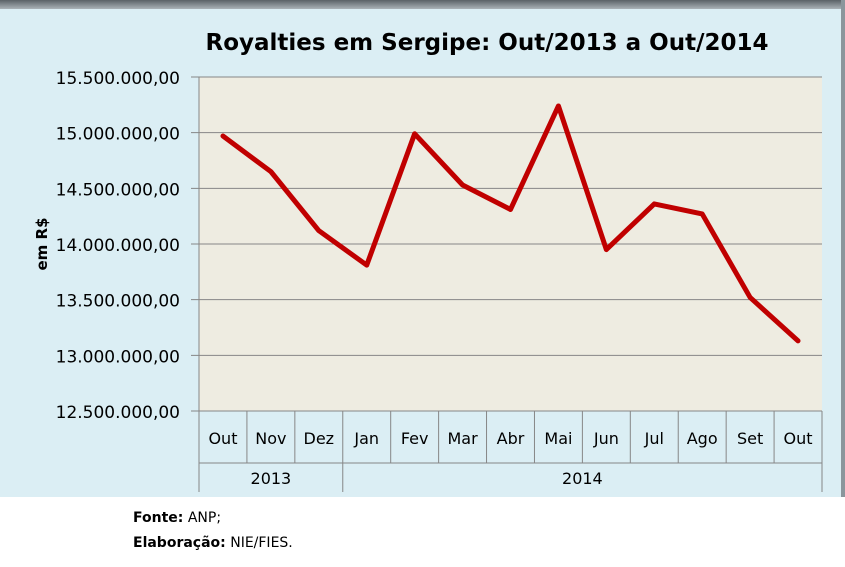 This screenshot has width=845, height=567. Describe the element at coordinates (118, 79) in the screenshot. I see `y-tick-label: 15.500.000,00` at that location.